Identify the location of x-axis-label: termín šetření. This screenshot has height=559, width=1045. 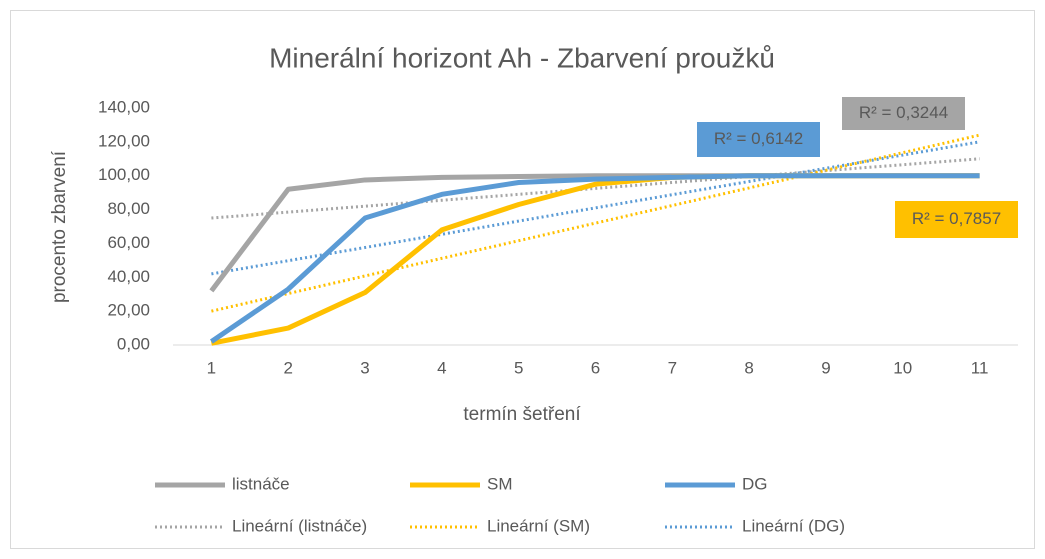
(522, 414).